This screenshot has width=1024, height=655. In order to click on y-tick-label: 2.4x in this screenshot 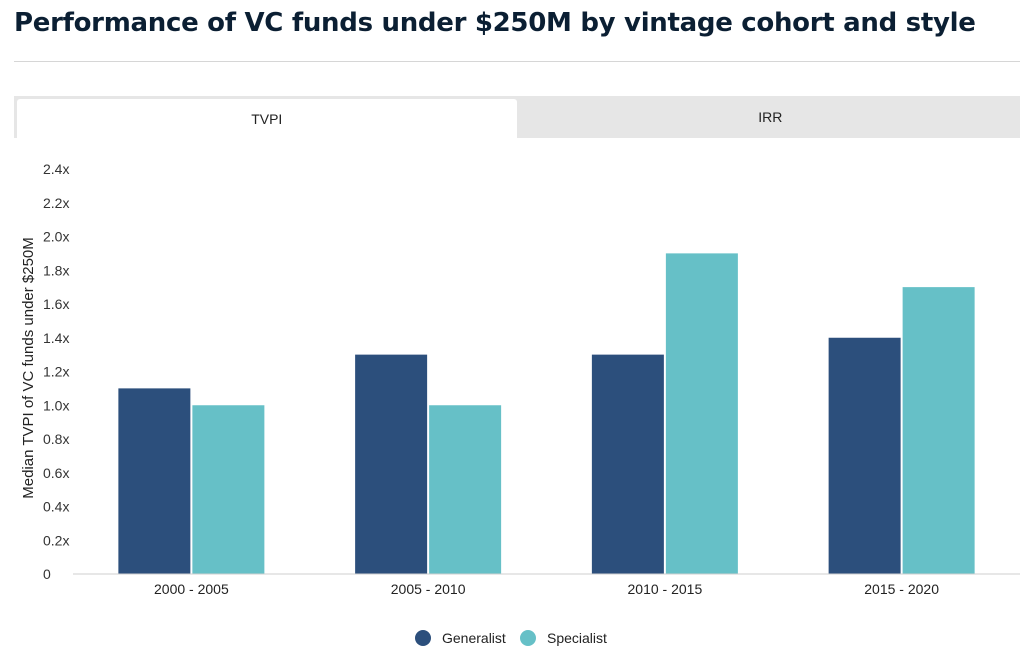, I will do `click(56, 169)`.